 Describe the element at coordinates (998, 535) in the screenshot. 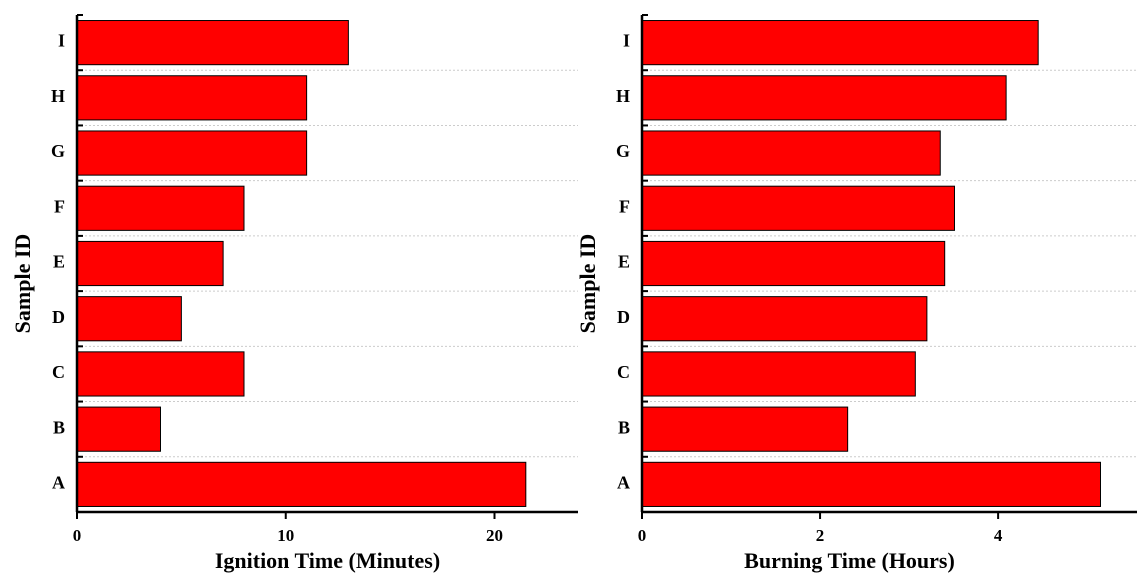

I see `x-tick-label: 4` at that location.